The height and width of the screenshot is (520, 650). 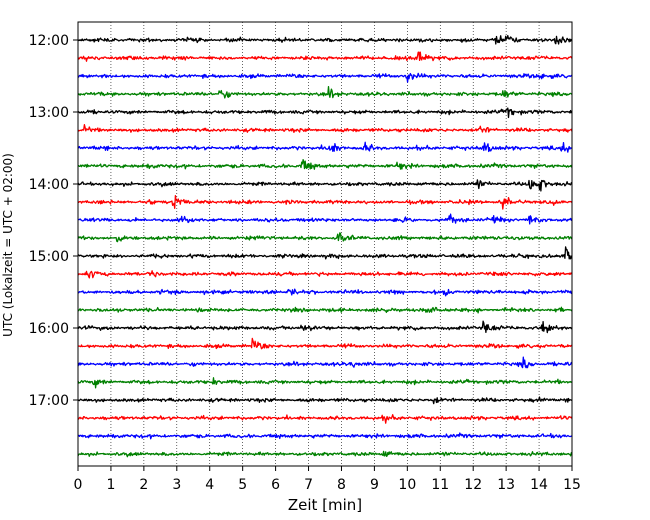 I want to click on x-tick-label: 5, so click(x=242, y=485).